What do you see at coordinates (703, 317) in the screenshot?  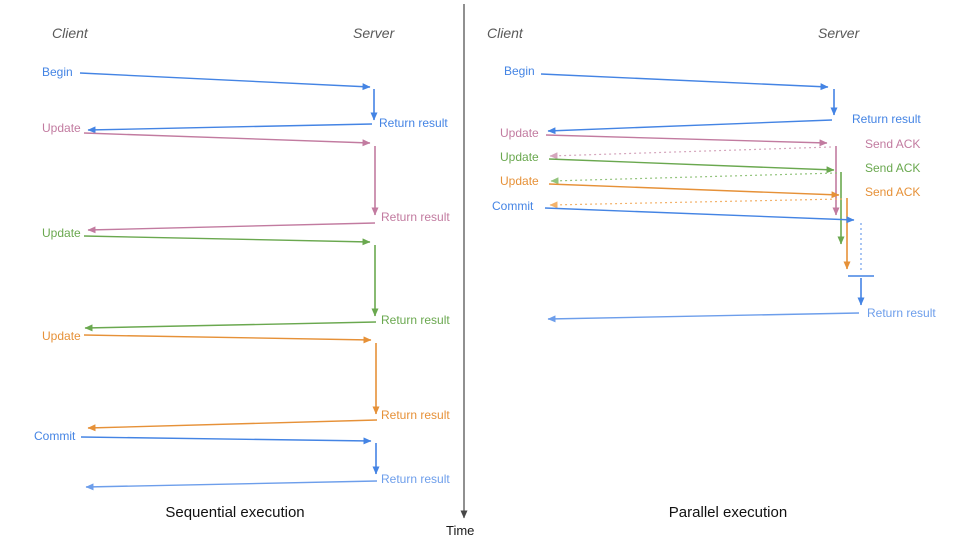 I see `par-commit-return-line` at bounding box center [703, 317].